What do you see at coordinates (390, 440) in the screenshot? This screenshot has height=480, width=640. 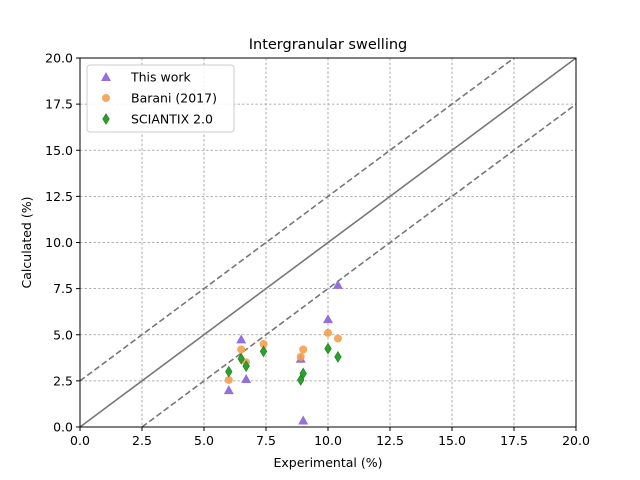 I see `x-tick-label: 12.5` at bounding box center [390, 440].